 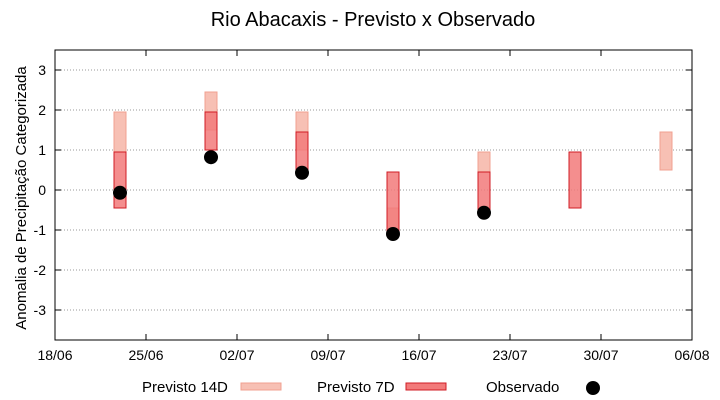 What do you see at coordinates (418, 355) in the screenshot?
I see `x-tick-label: 16/07` at bounding box center [418, 355].